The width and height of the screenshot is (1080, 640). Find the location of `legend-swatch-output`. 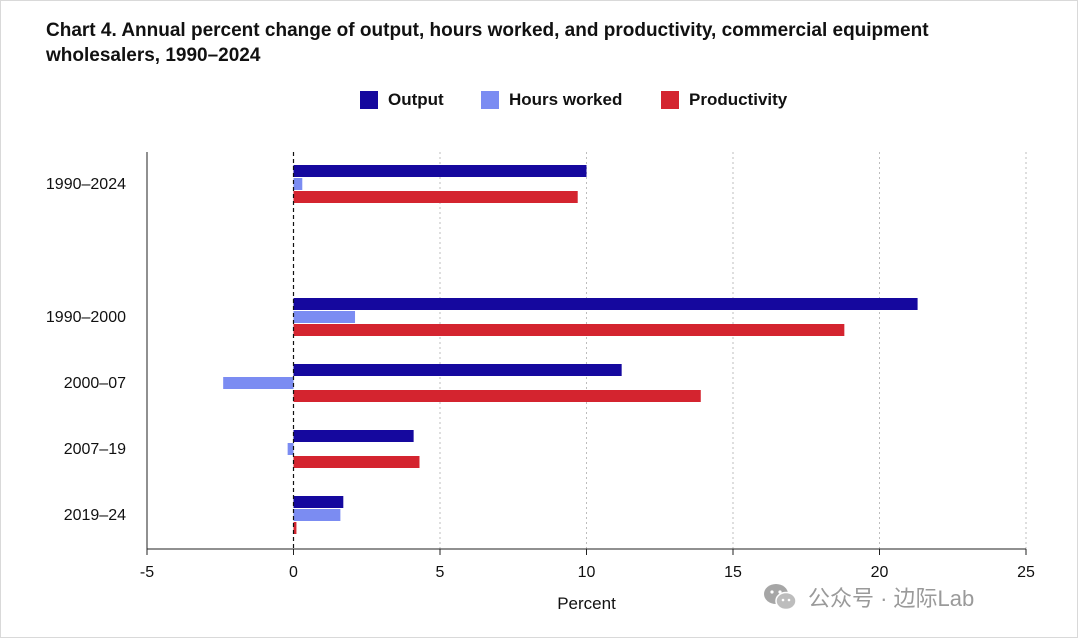

legend-swatch-output is located at coordinates (369, 100).